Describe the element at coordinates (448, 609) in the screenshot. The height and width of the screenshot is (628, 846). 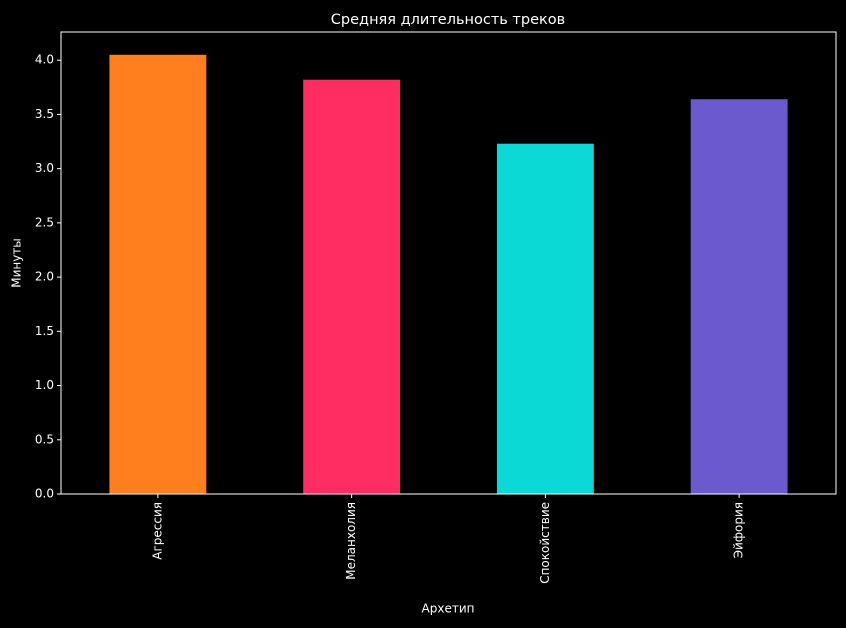
I see `x-axis-label: Архетип` at that location.